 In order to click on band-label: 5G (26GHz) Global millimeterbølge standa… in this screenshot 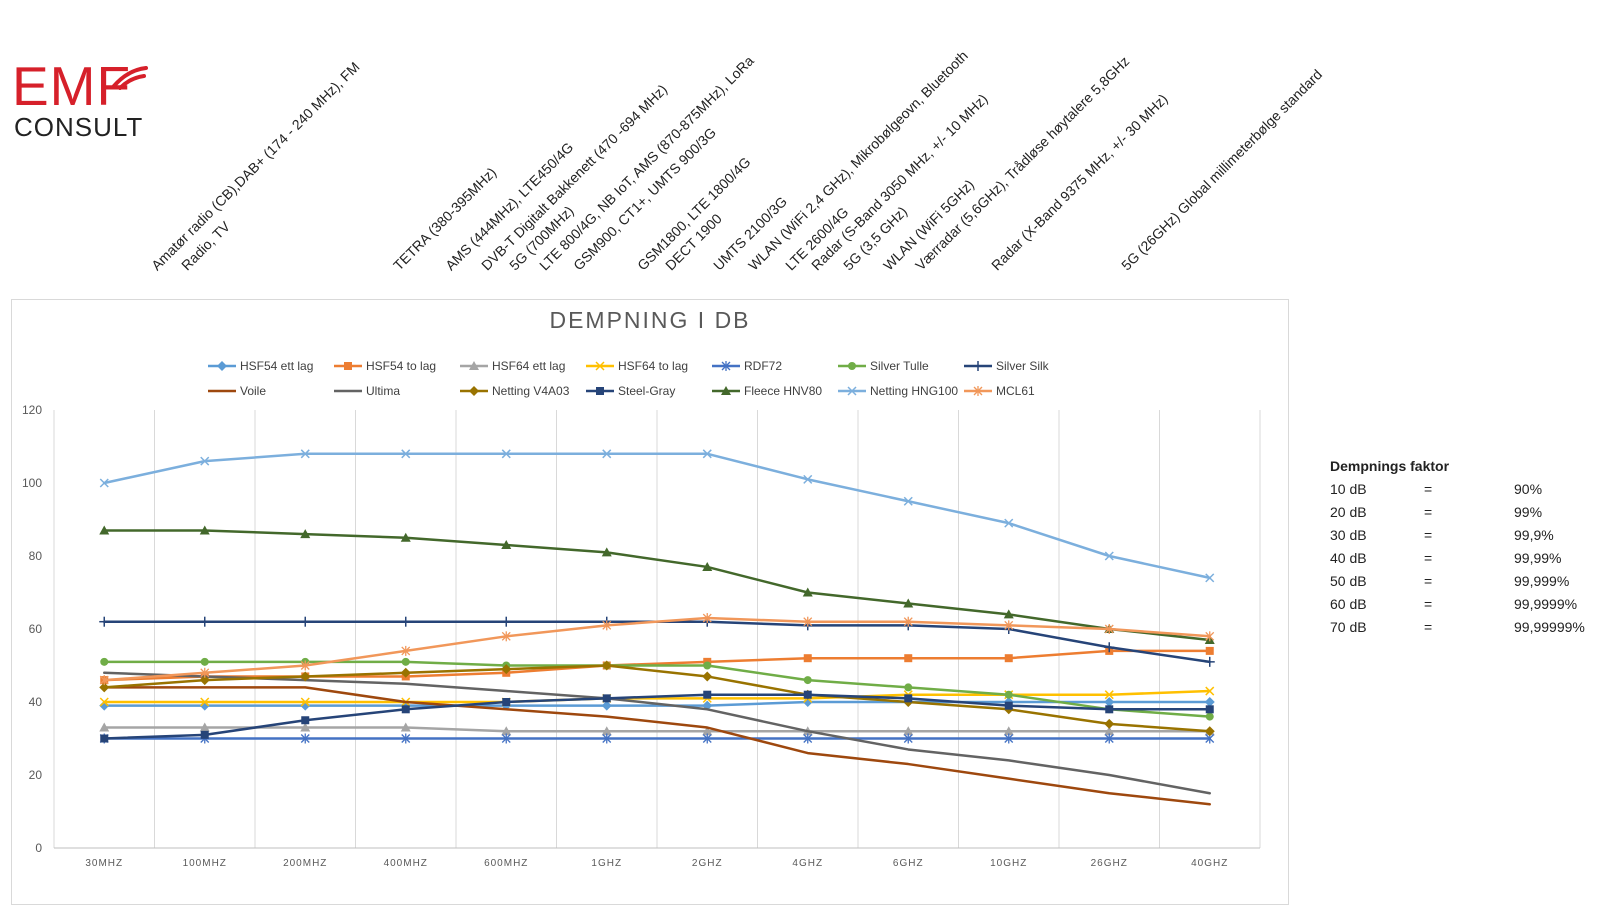, I will do `click(1222, 170)`.